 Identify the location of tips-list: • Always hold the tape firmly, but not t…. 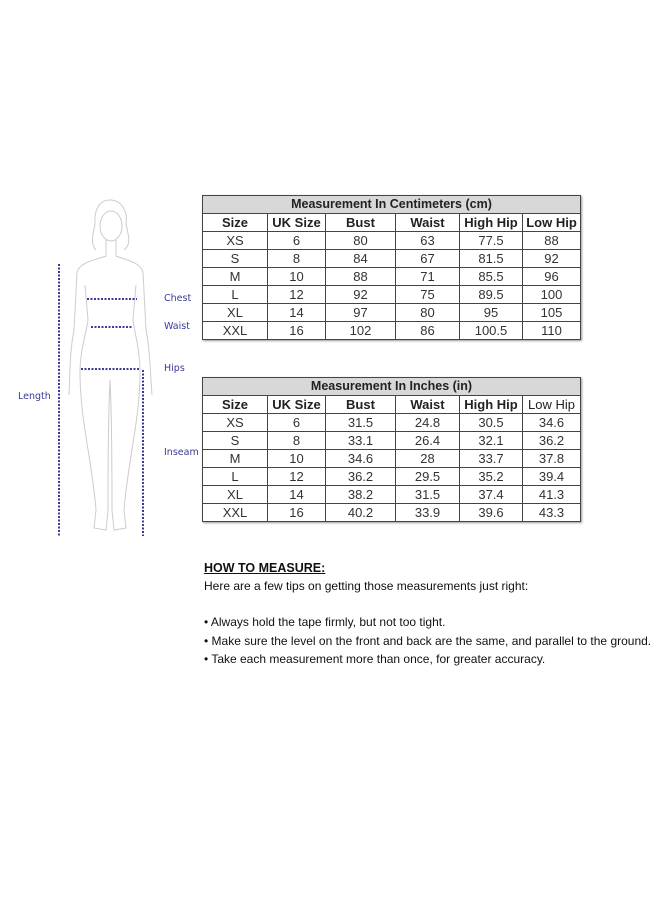
(427, 641).